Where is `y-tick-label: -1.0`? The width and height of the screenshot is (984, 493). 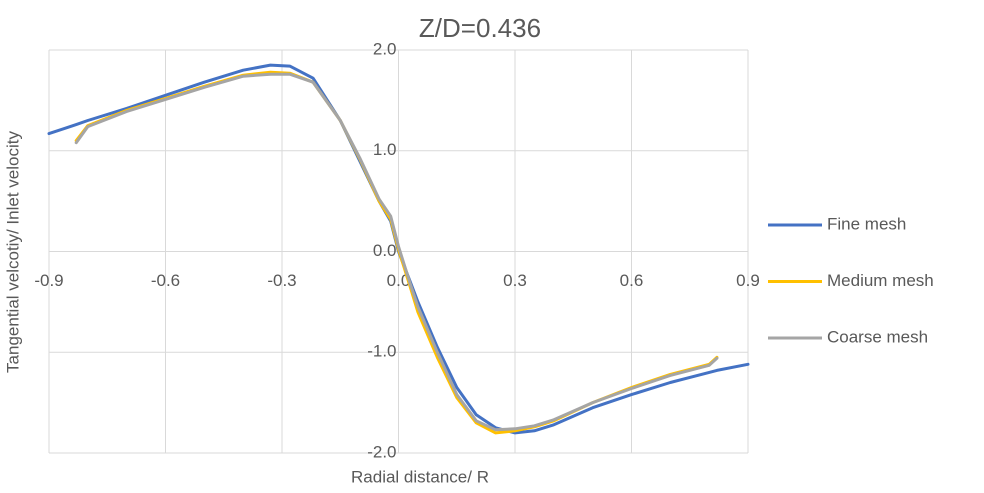
y-tick-label: -1.0 is located at coordinates (381, 351).